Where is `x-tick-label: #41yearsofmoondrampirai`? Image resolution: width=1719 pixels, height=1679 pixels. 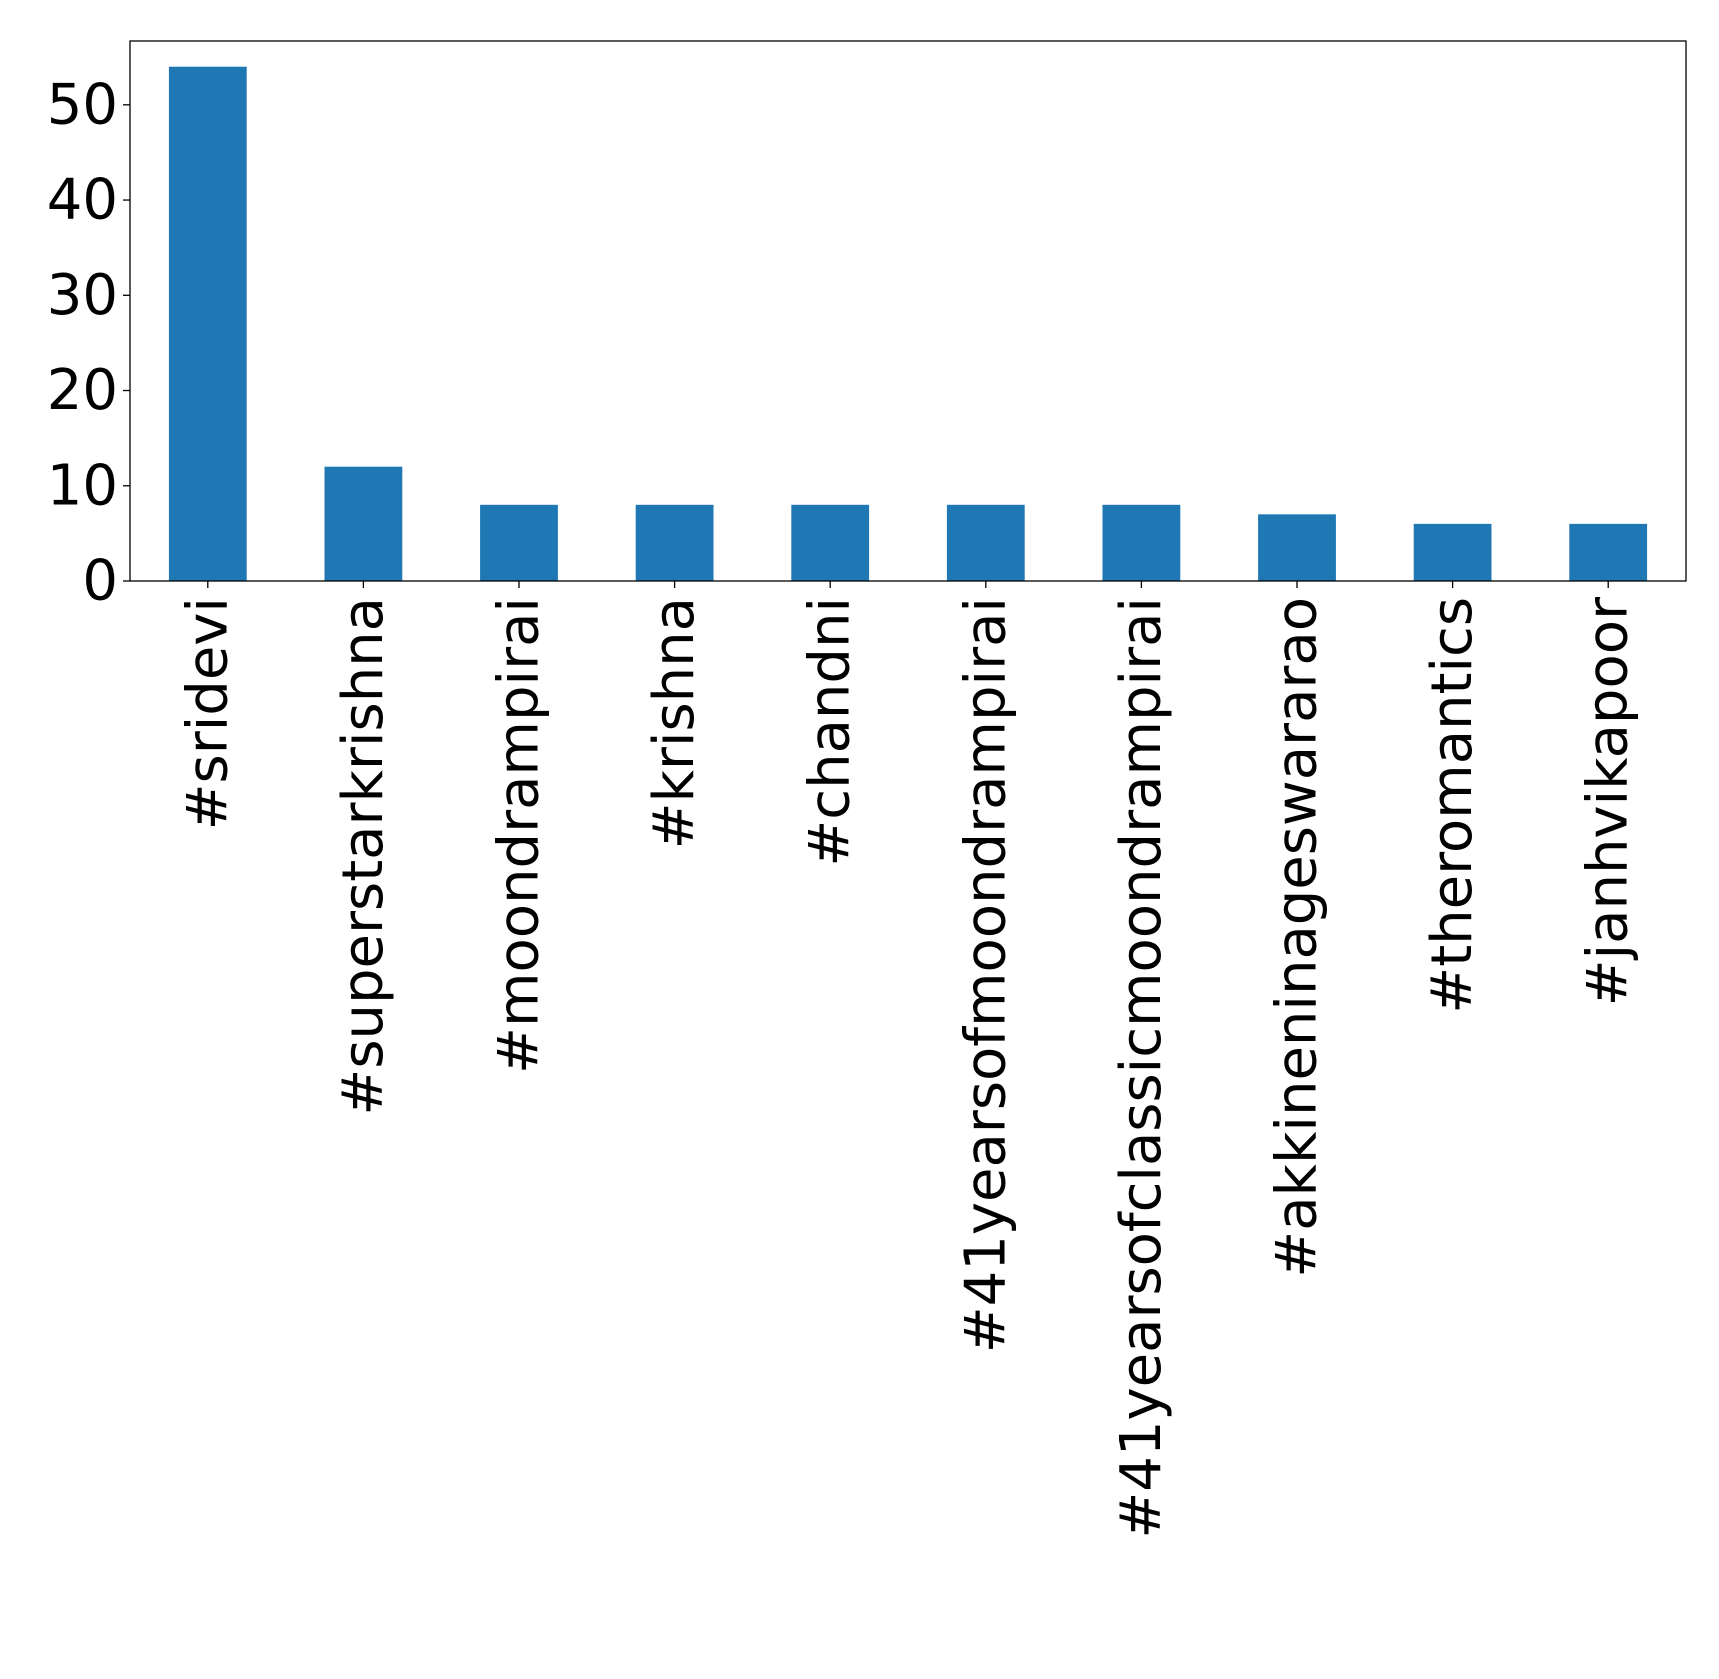
x-tick-label: #41yearsofmoondrampirai is located at coordinates (985, 975).